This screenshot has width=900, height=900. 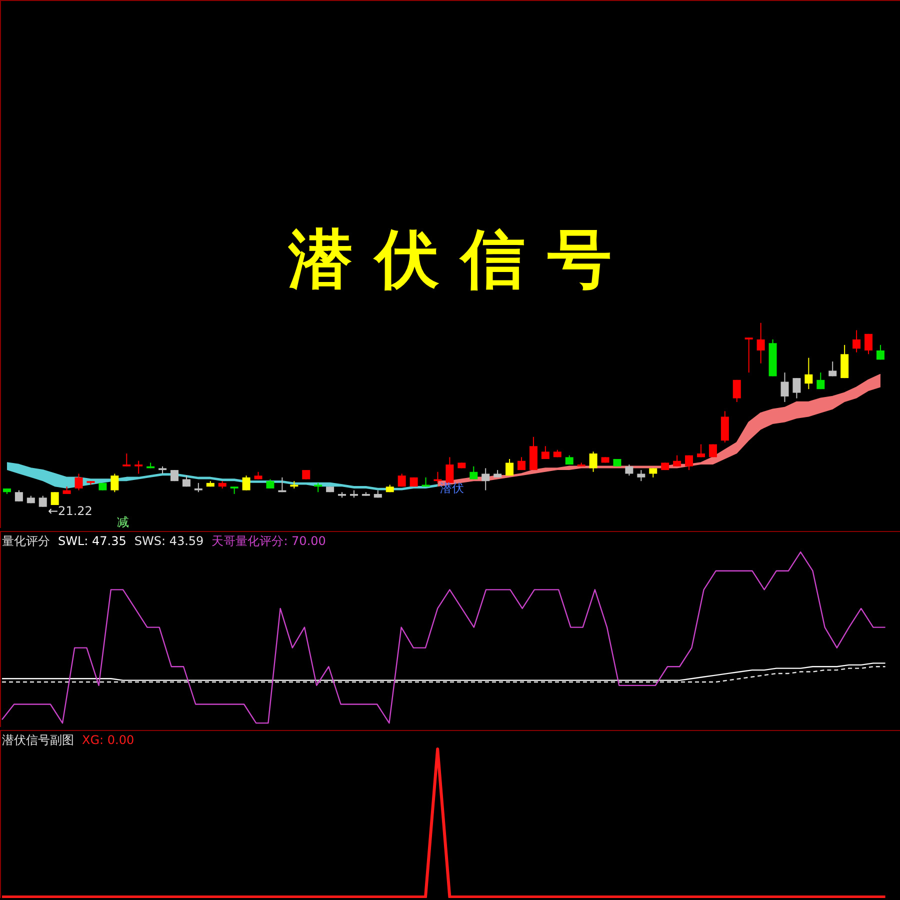 I want to click on text: SWL: 47.35, so click(x=92, y=541).